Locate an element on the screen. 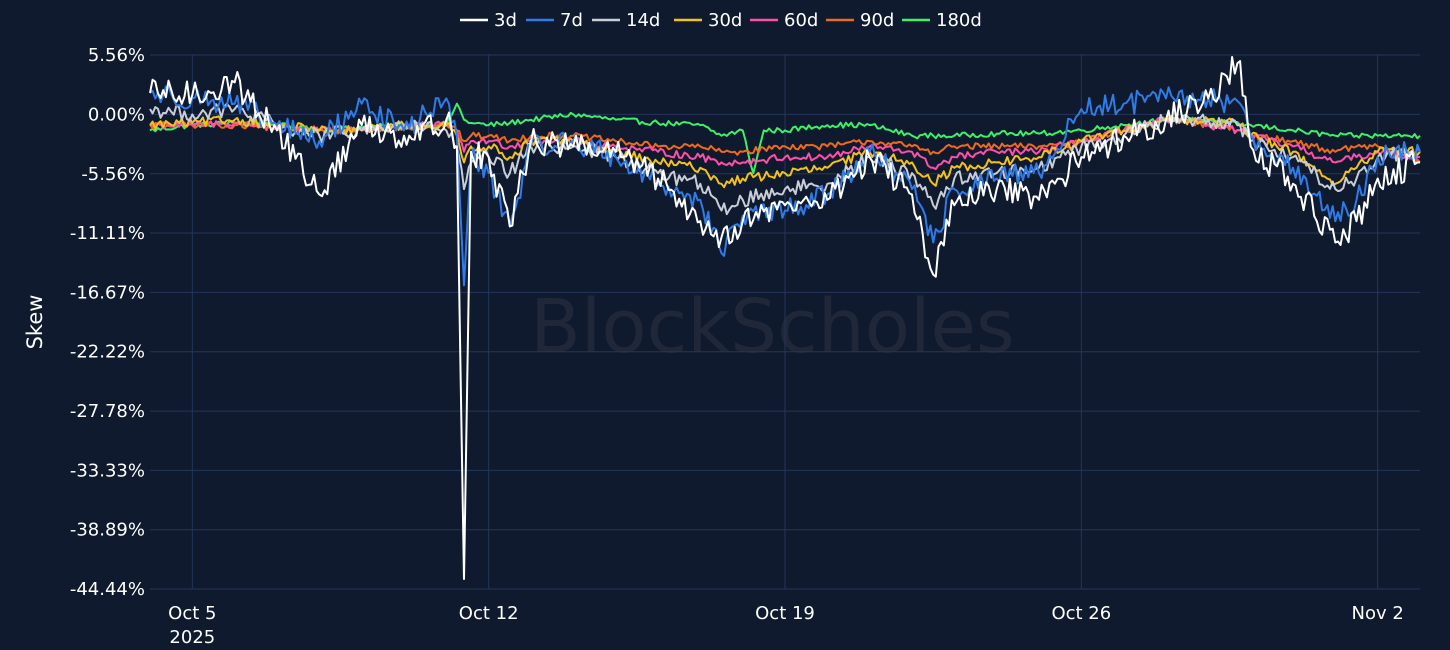 This screenshot has height=650, width=1450. legend-item-3d: 3d is located at coordinates (488, 20).